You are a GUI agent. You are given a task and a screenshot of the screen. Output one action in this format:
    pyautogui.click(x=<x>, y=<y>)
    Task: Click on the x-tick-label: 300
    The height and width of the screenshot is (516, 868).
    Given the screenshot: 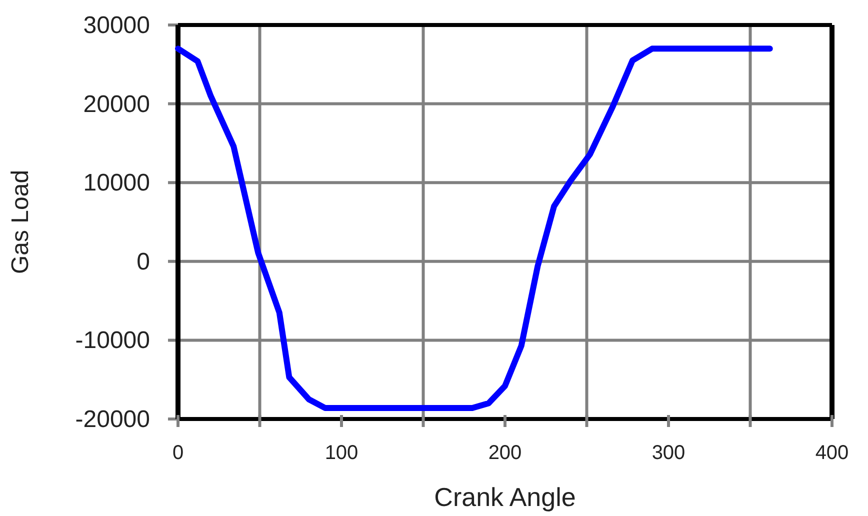 What is the action you would take?
    pyautogui.click(x=669, y=453)
    